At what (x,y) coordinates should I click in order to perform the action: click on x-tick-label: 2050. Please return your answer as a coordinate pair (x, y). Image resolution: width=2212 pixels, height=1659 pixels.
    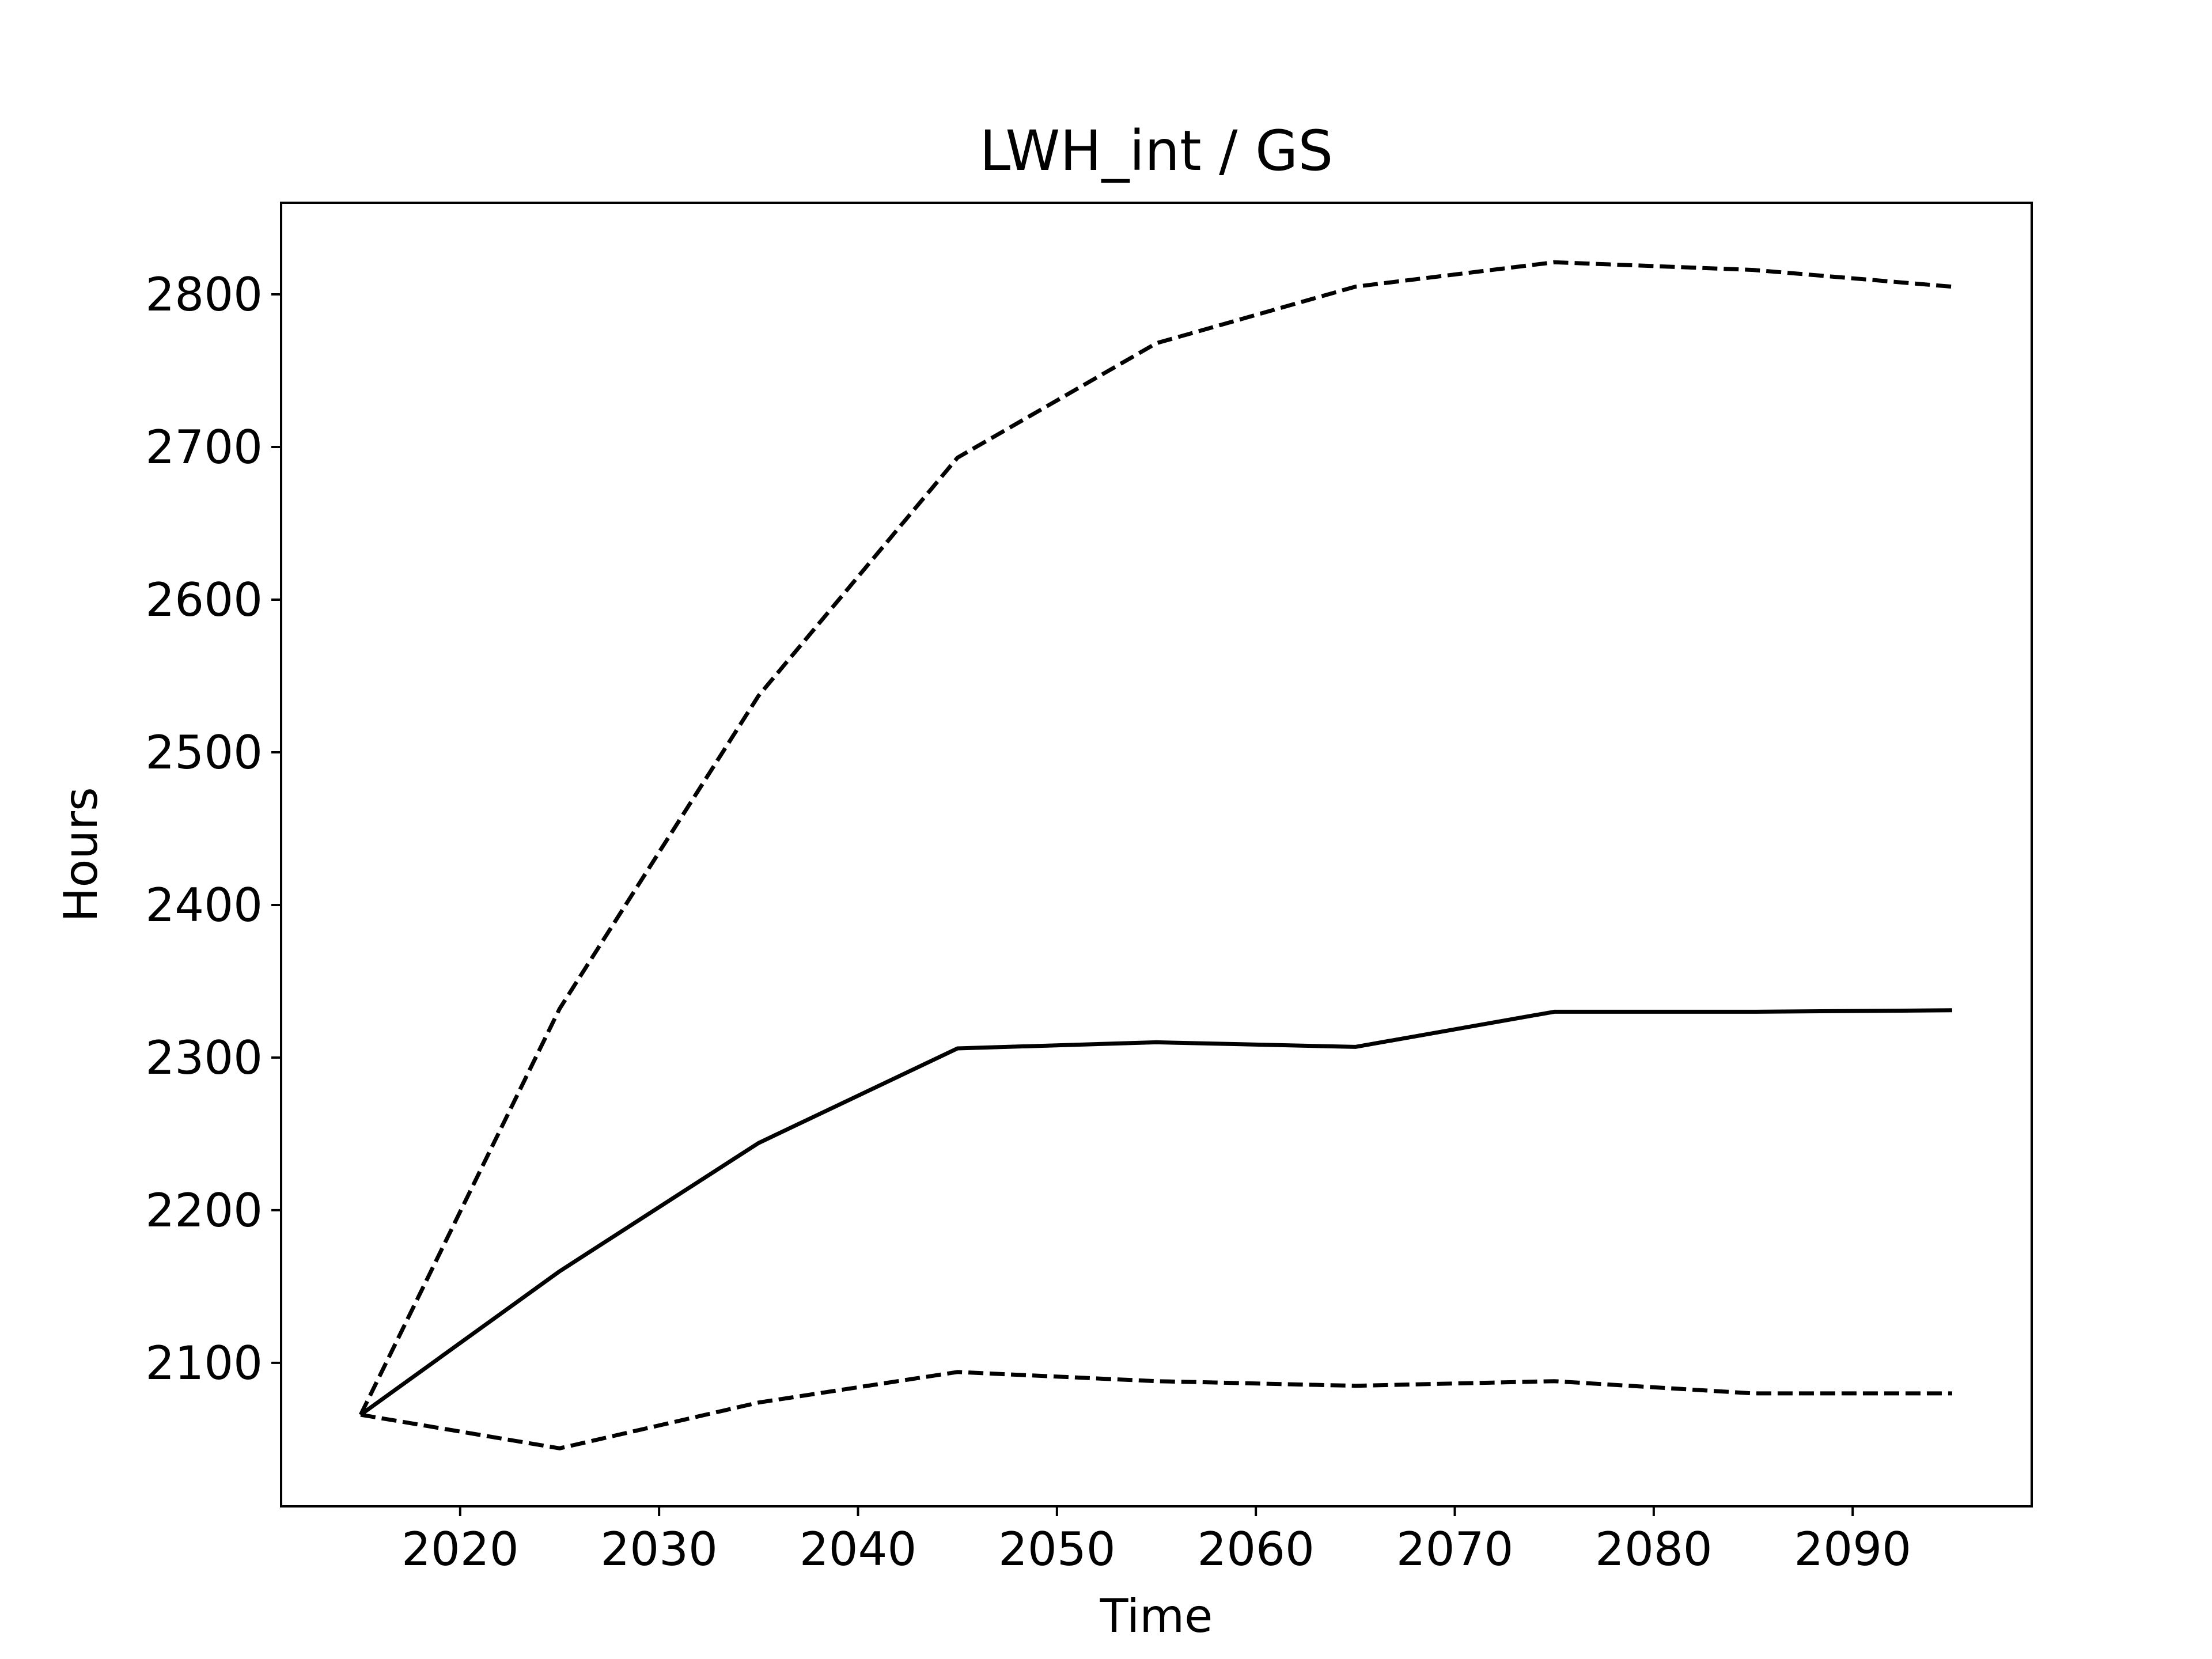
    Looking at the image, I should click on (1057, 1549).